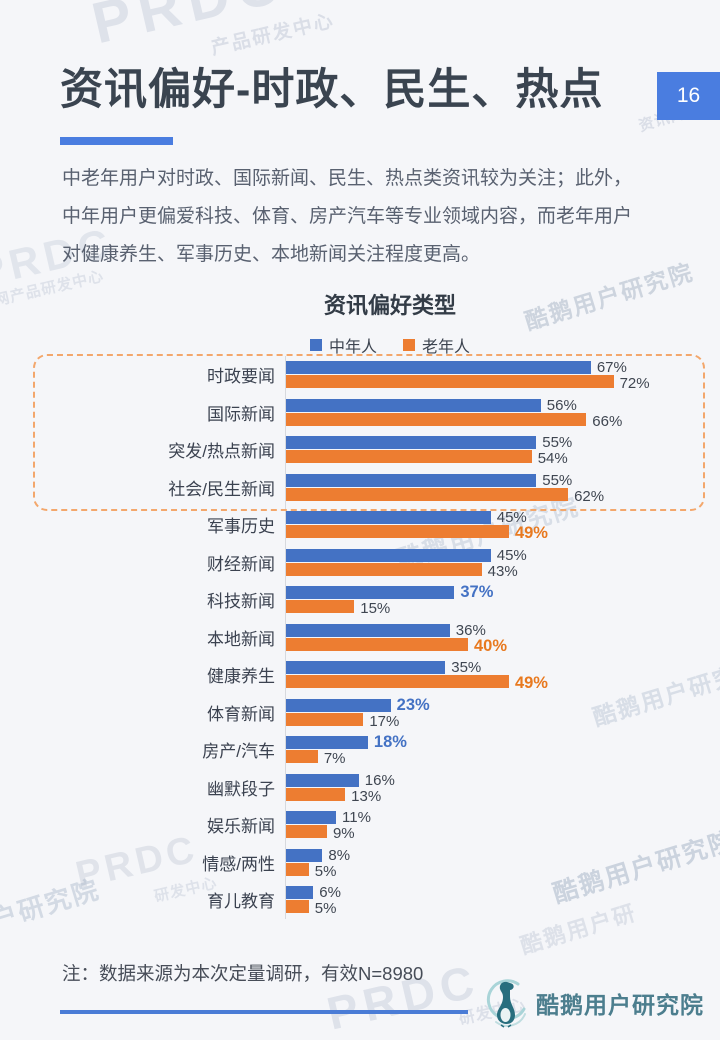 This screenshot has width=720, height=1040. Describe the element at coordinates (497, 780) in the screenshot. I see `bar-line-middle-aged: 16%` at that location.